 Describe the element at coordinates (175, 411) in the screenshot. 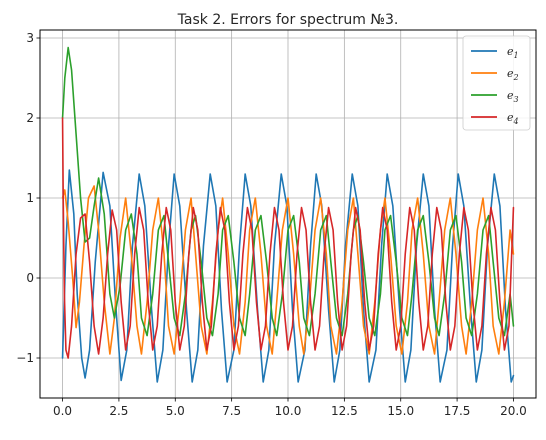

I see `x-tick-label: 5.0` at that location.